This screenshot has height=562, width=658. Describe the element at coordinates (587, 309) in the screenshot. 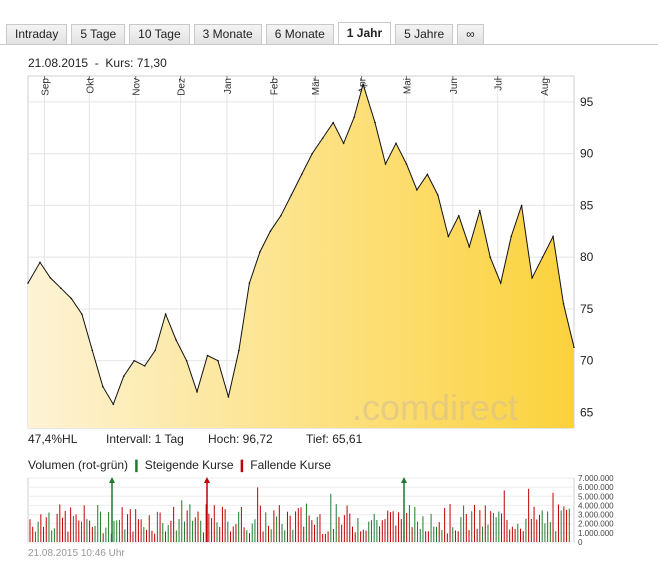

I see `y-tick-label: 75` at that location.